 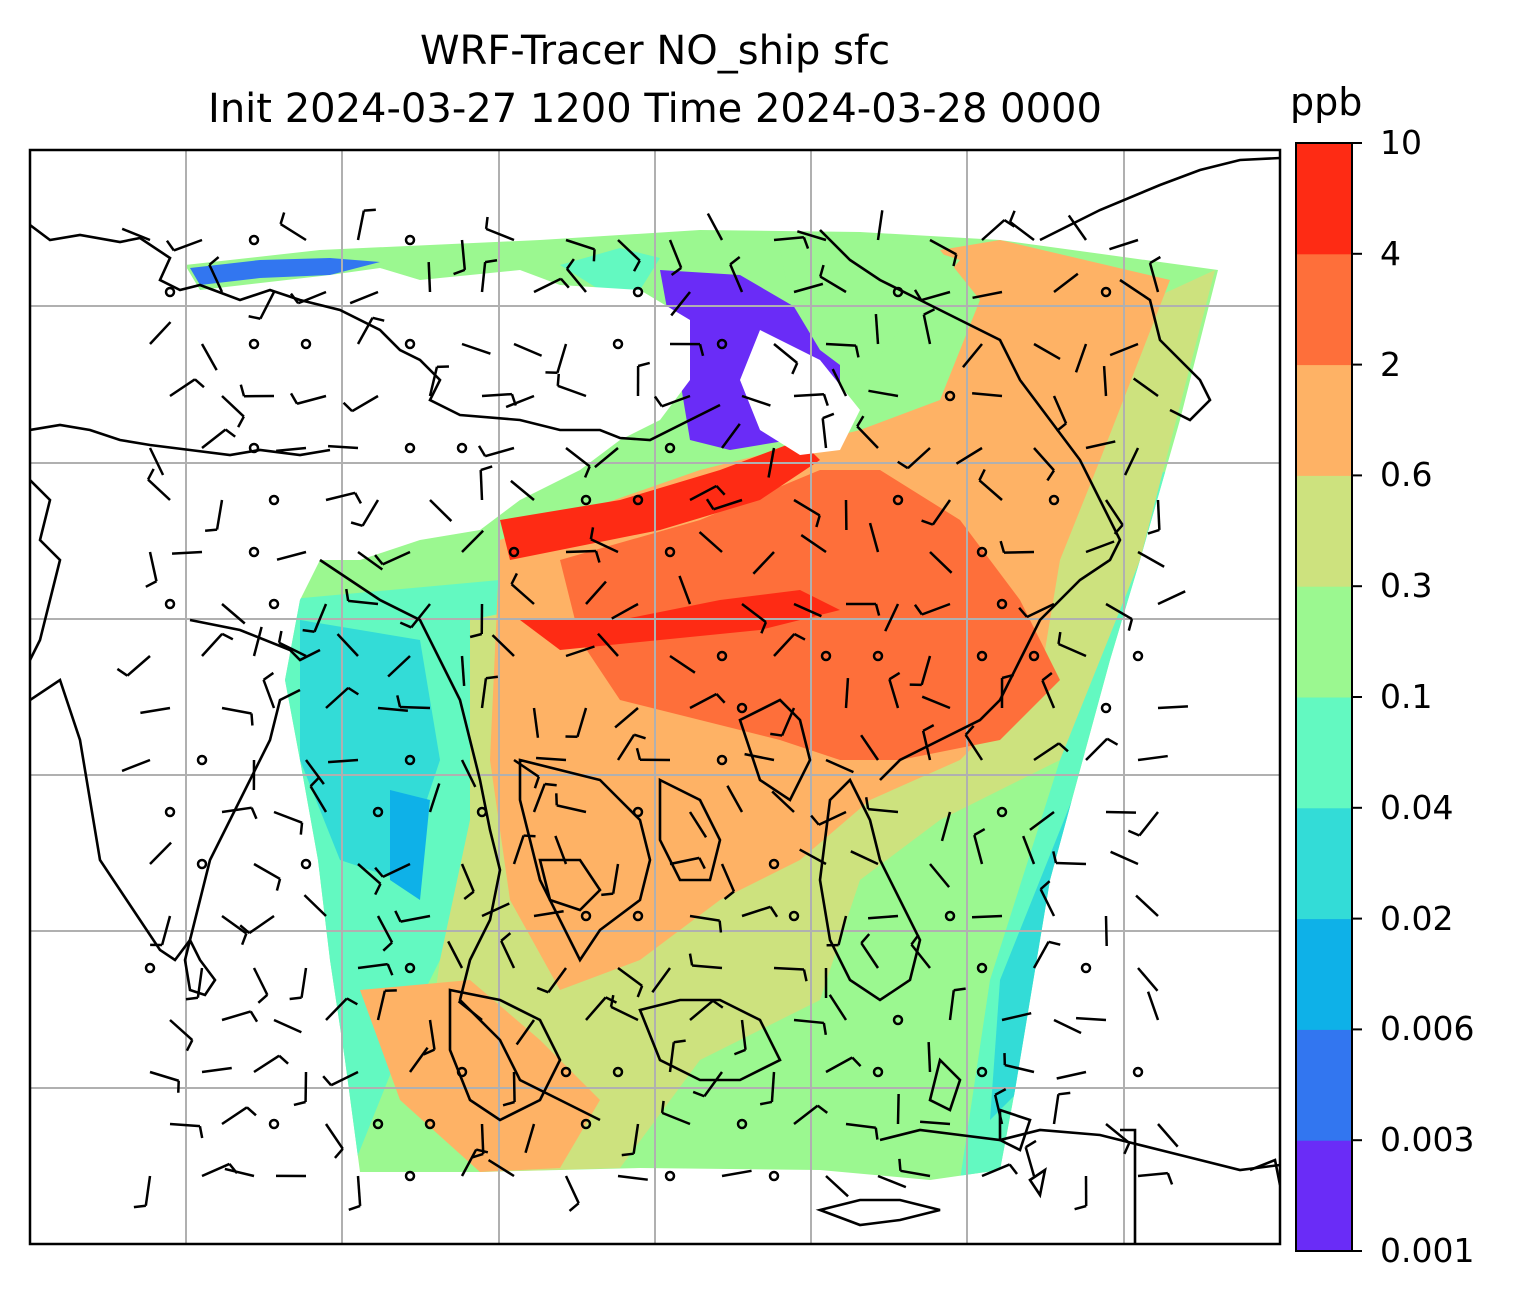 I want to click on field-level-0.1-0.3, so click(x=870, y=310).